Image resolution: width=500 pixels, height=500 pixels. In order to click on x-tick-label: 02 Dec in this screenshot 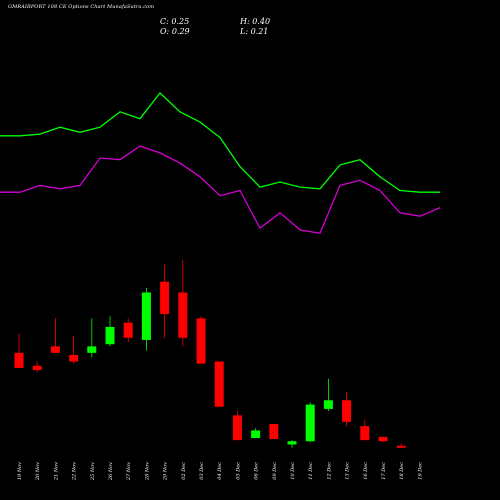, I will do `click(184, 471)`.